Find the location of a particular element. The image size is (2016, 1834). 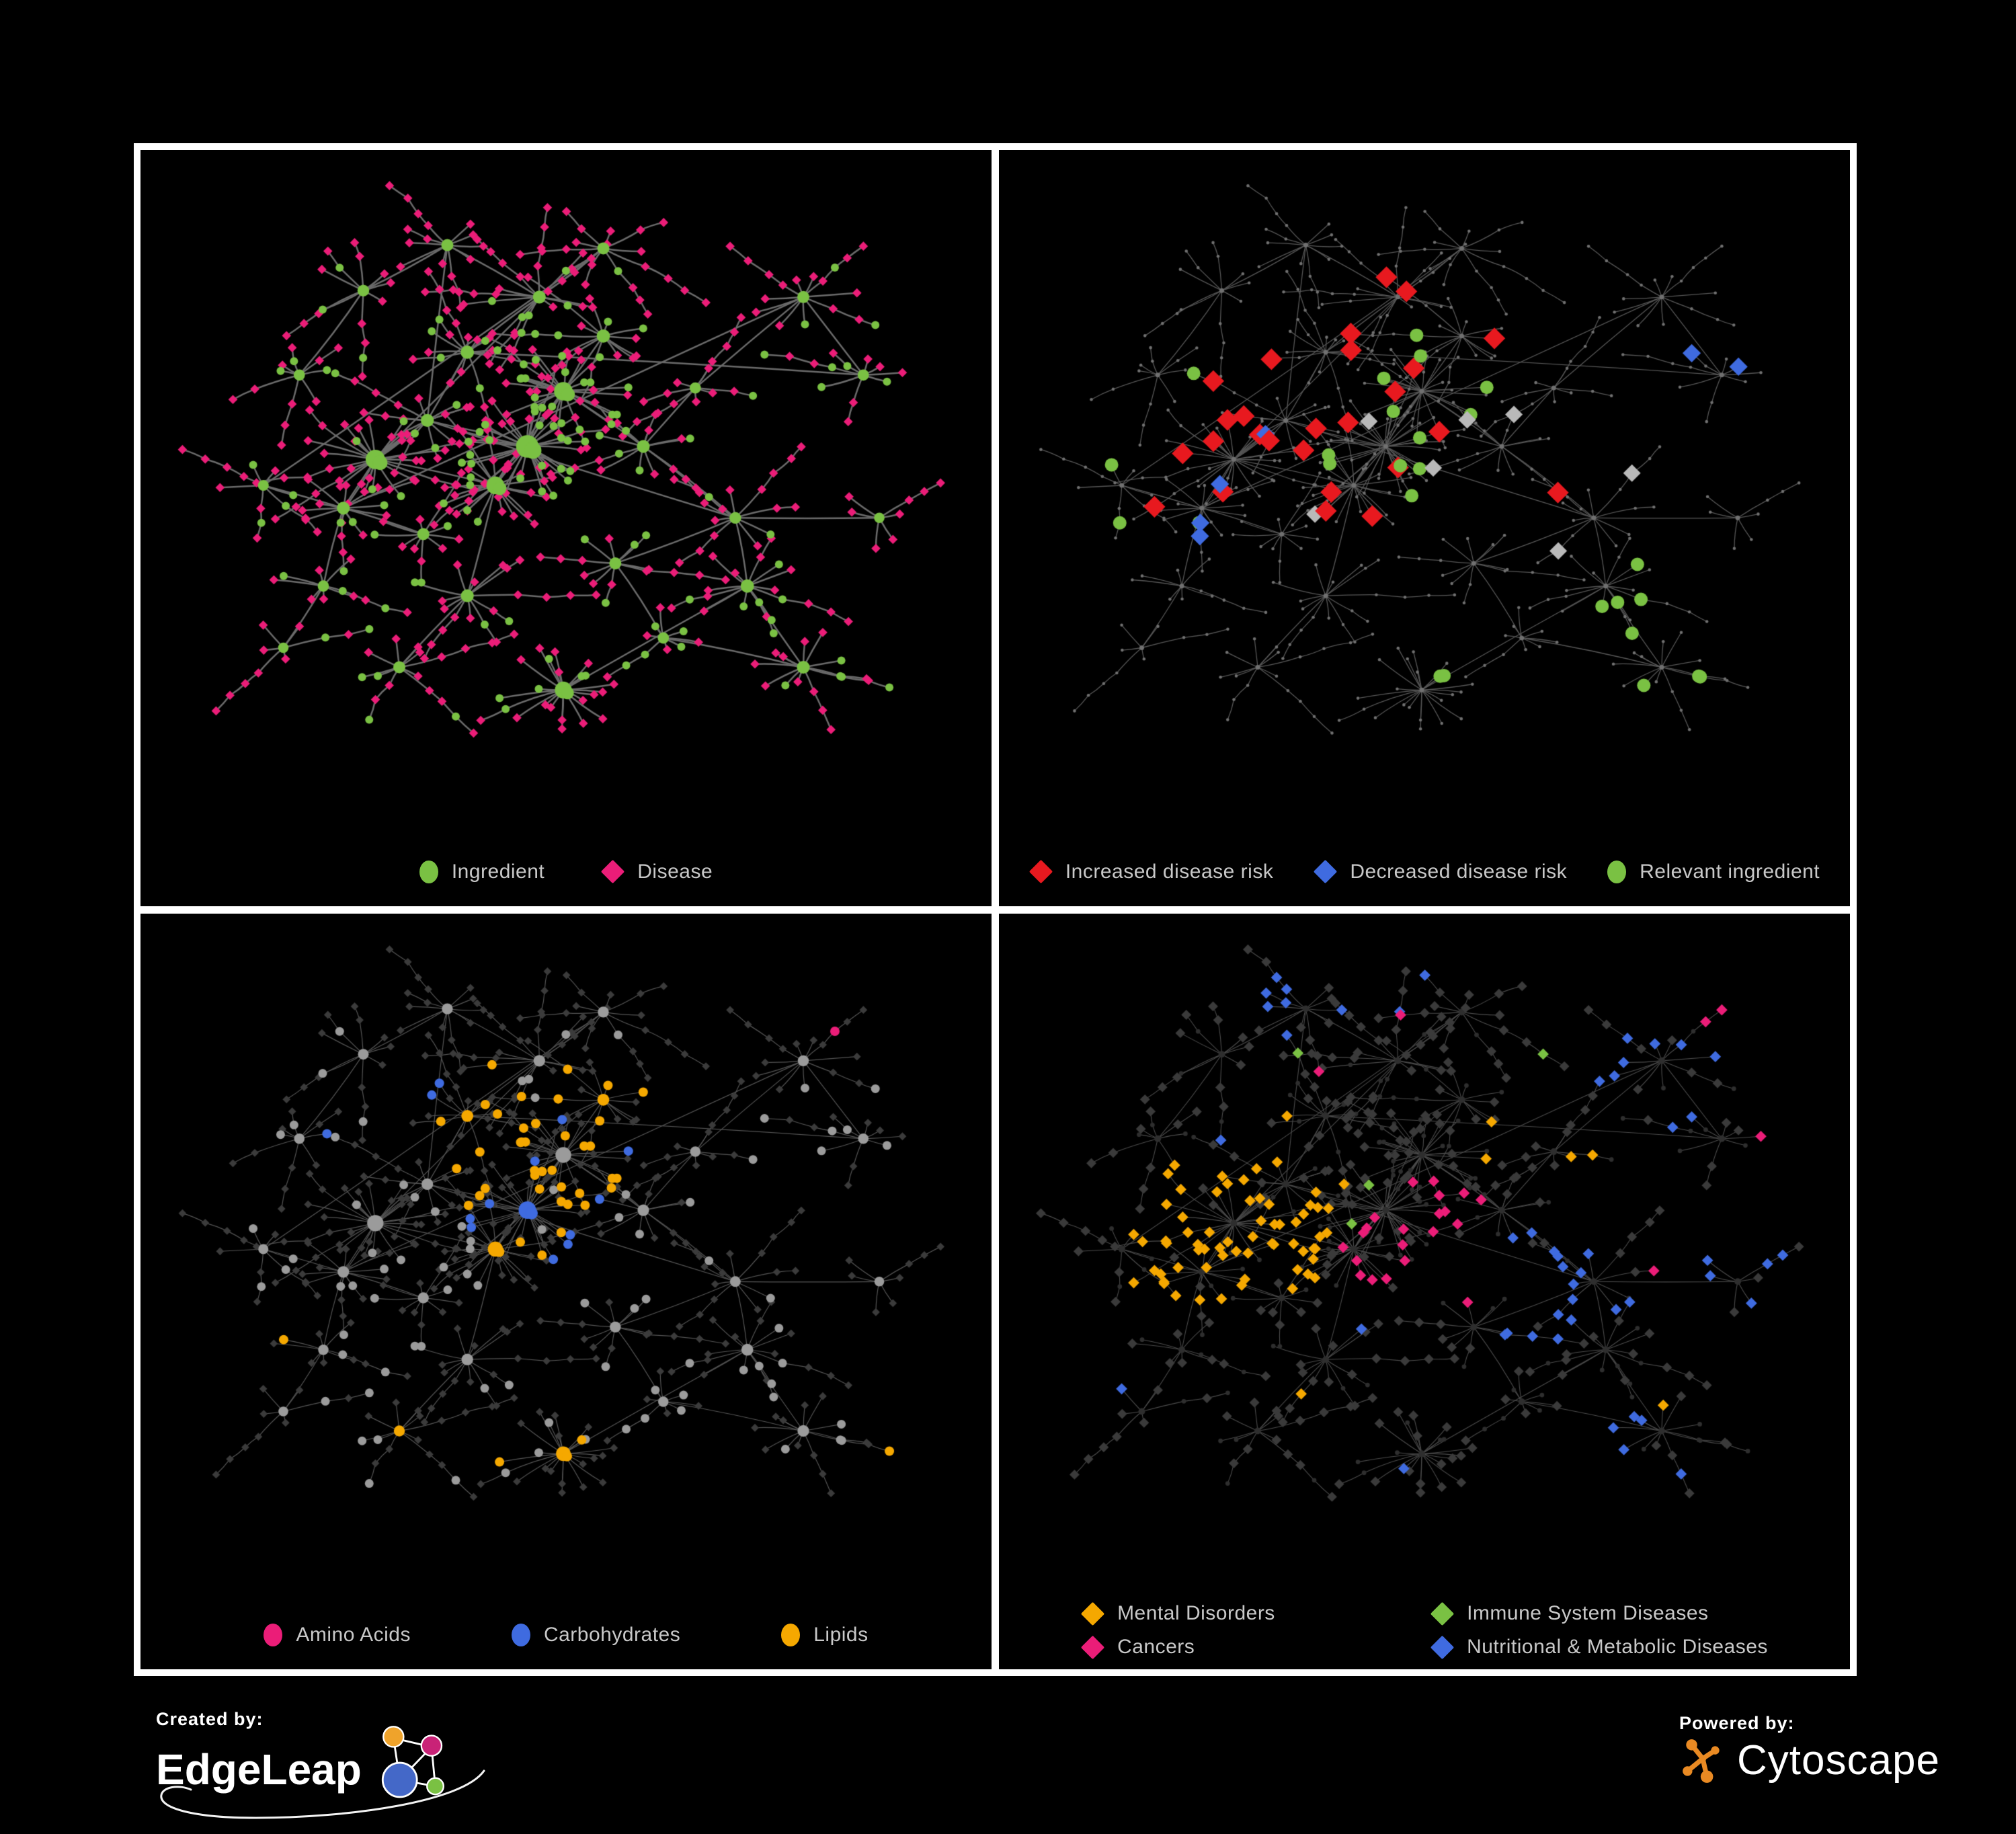

legend-item: Lipids is located at coordinates (824, 1635).